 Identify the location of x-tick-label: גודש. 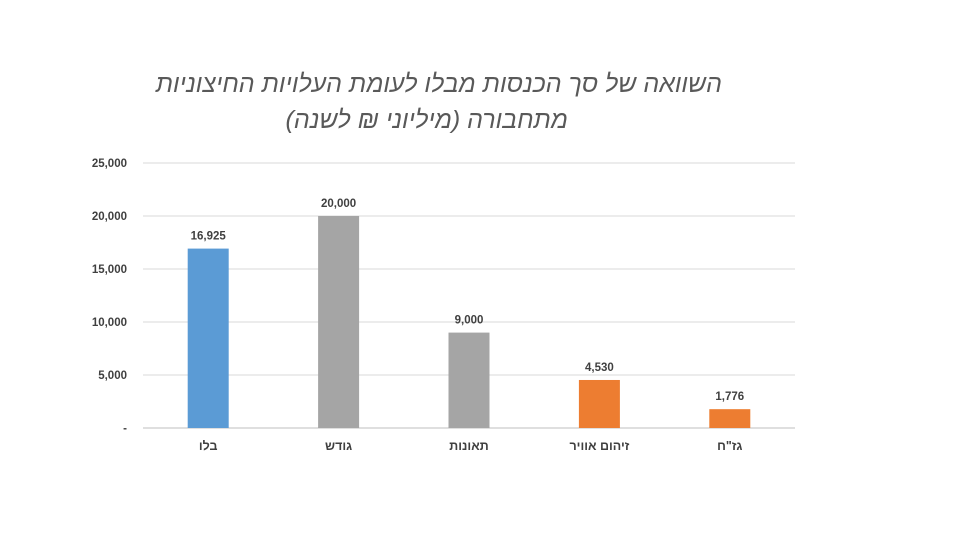
(338, 446).